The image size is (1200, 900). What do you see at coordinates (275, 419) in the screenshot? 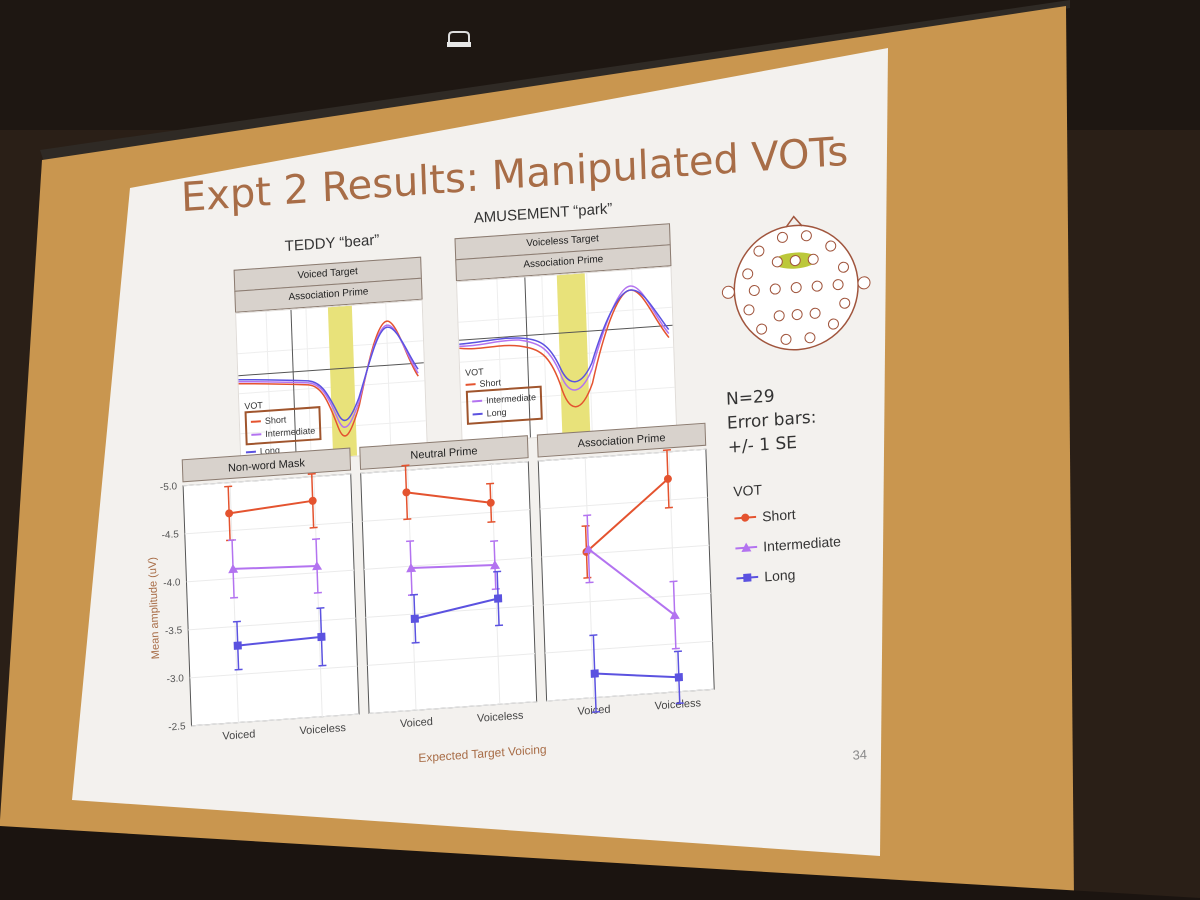
I see `waveform-left-legend-short: Short` at bounding box center [275, 419].